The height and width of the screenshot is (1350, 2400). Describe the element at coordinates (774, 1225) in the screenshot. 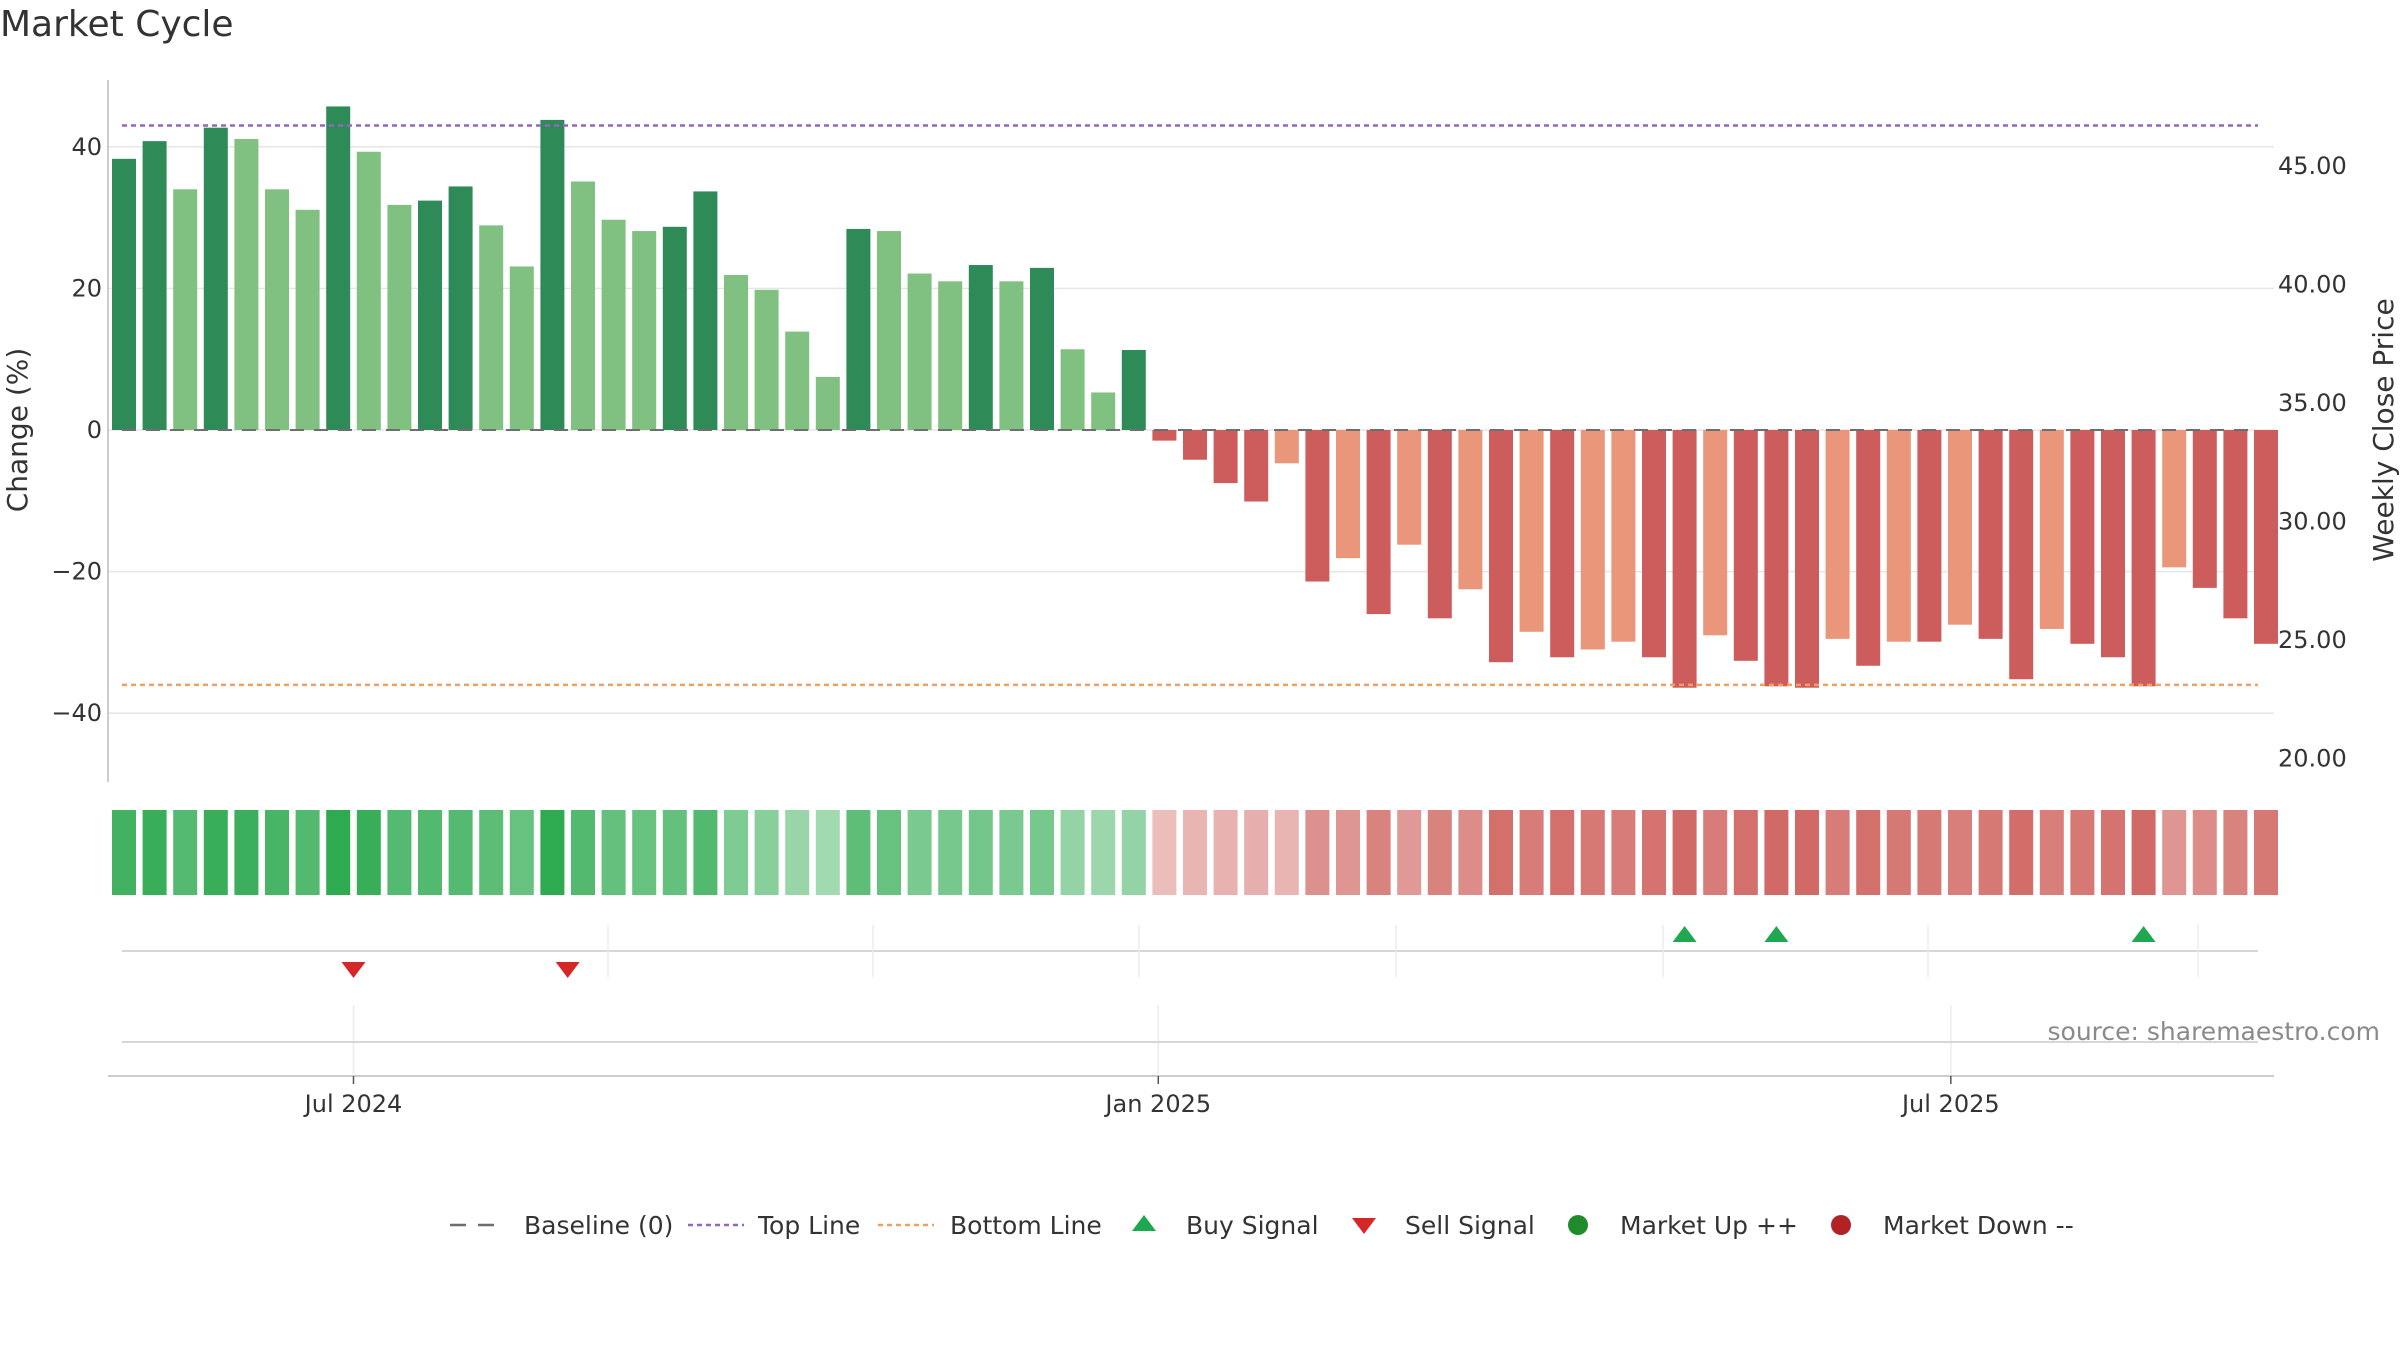

I see `legend-item-top: Top Line` at that location.